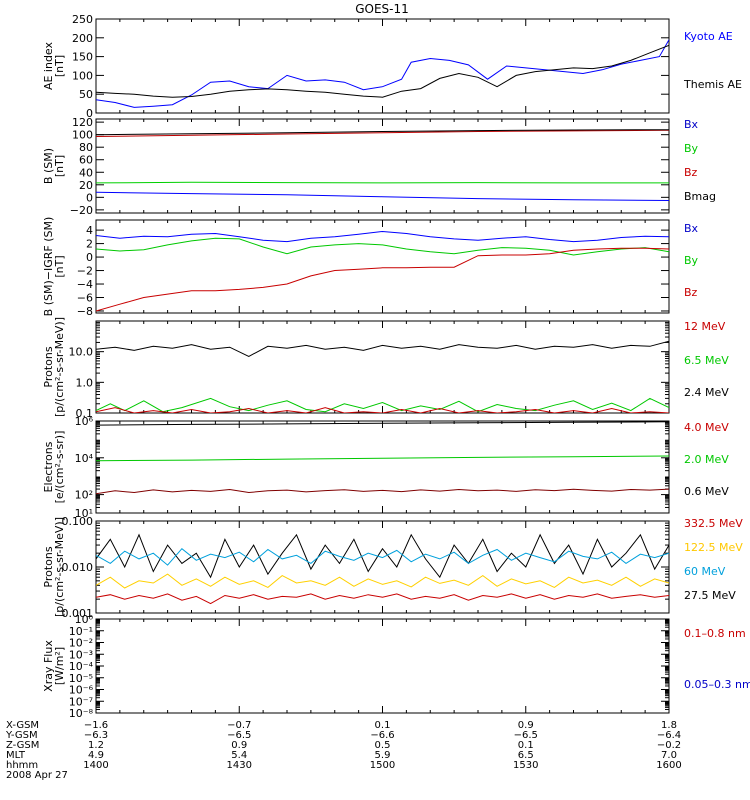 The height and width of the screenshot is (800, 750). Describe the element at coordinates (86, 185) in the screenshot. I see `y-tick-label: 20` at that location.